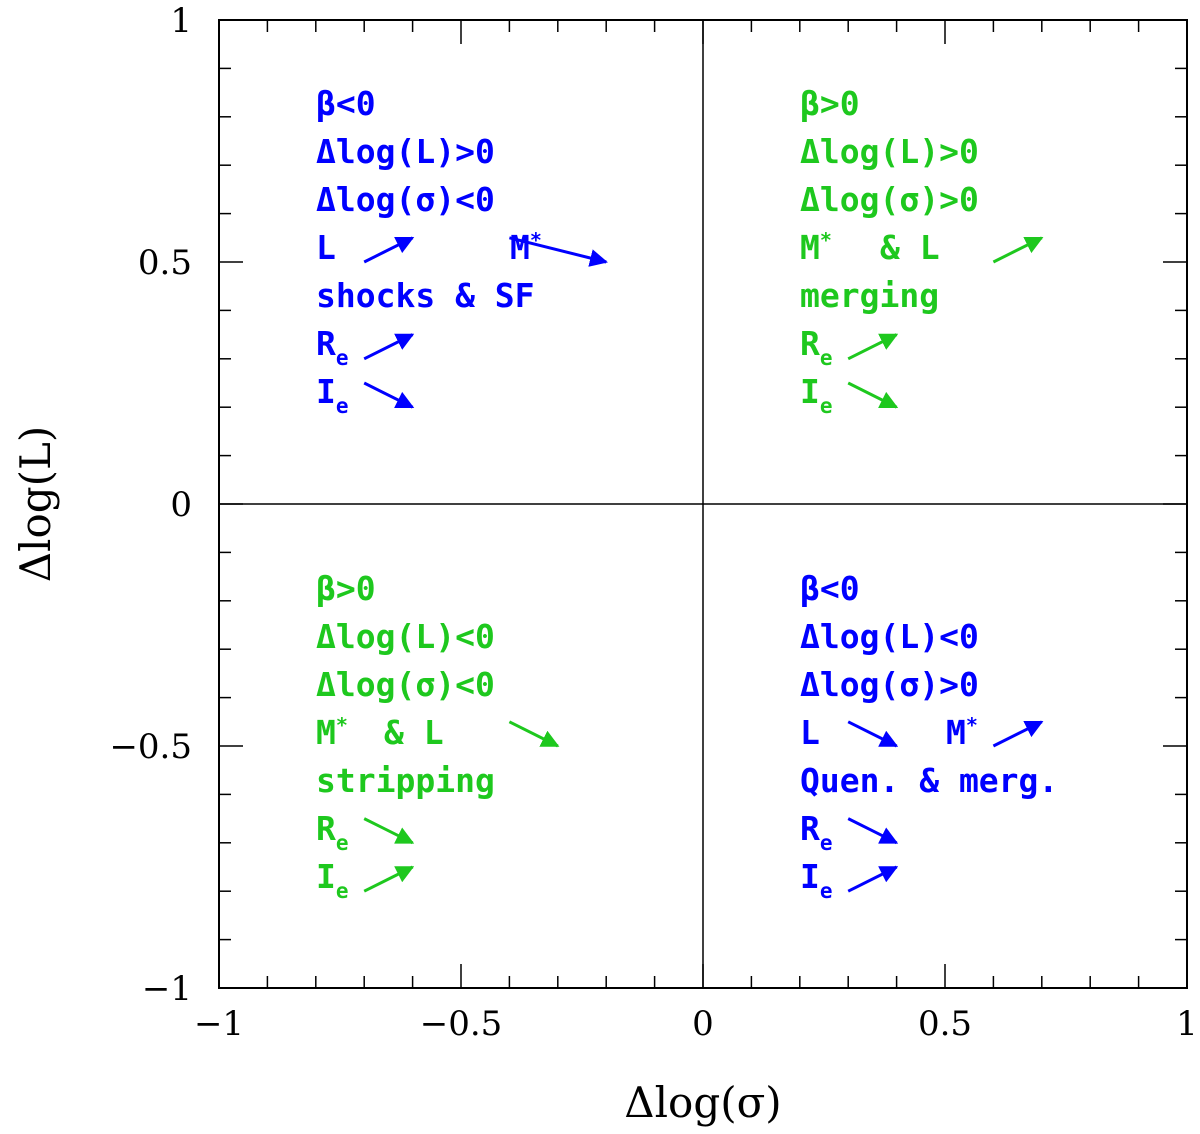 Image resolution: width=1200 pixels, height=1134 pixels. Describe the element at coordinates (35, 504) in the screenshot. I see `y-axis-title: Δlog(L)` at that location.